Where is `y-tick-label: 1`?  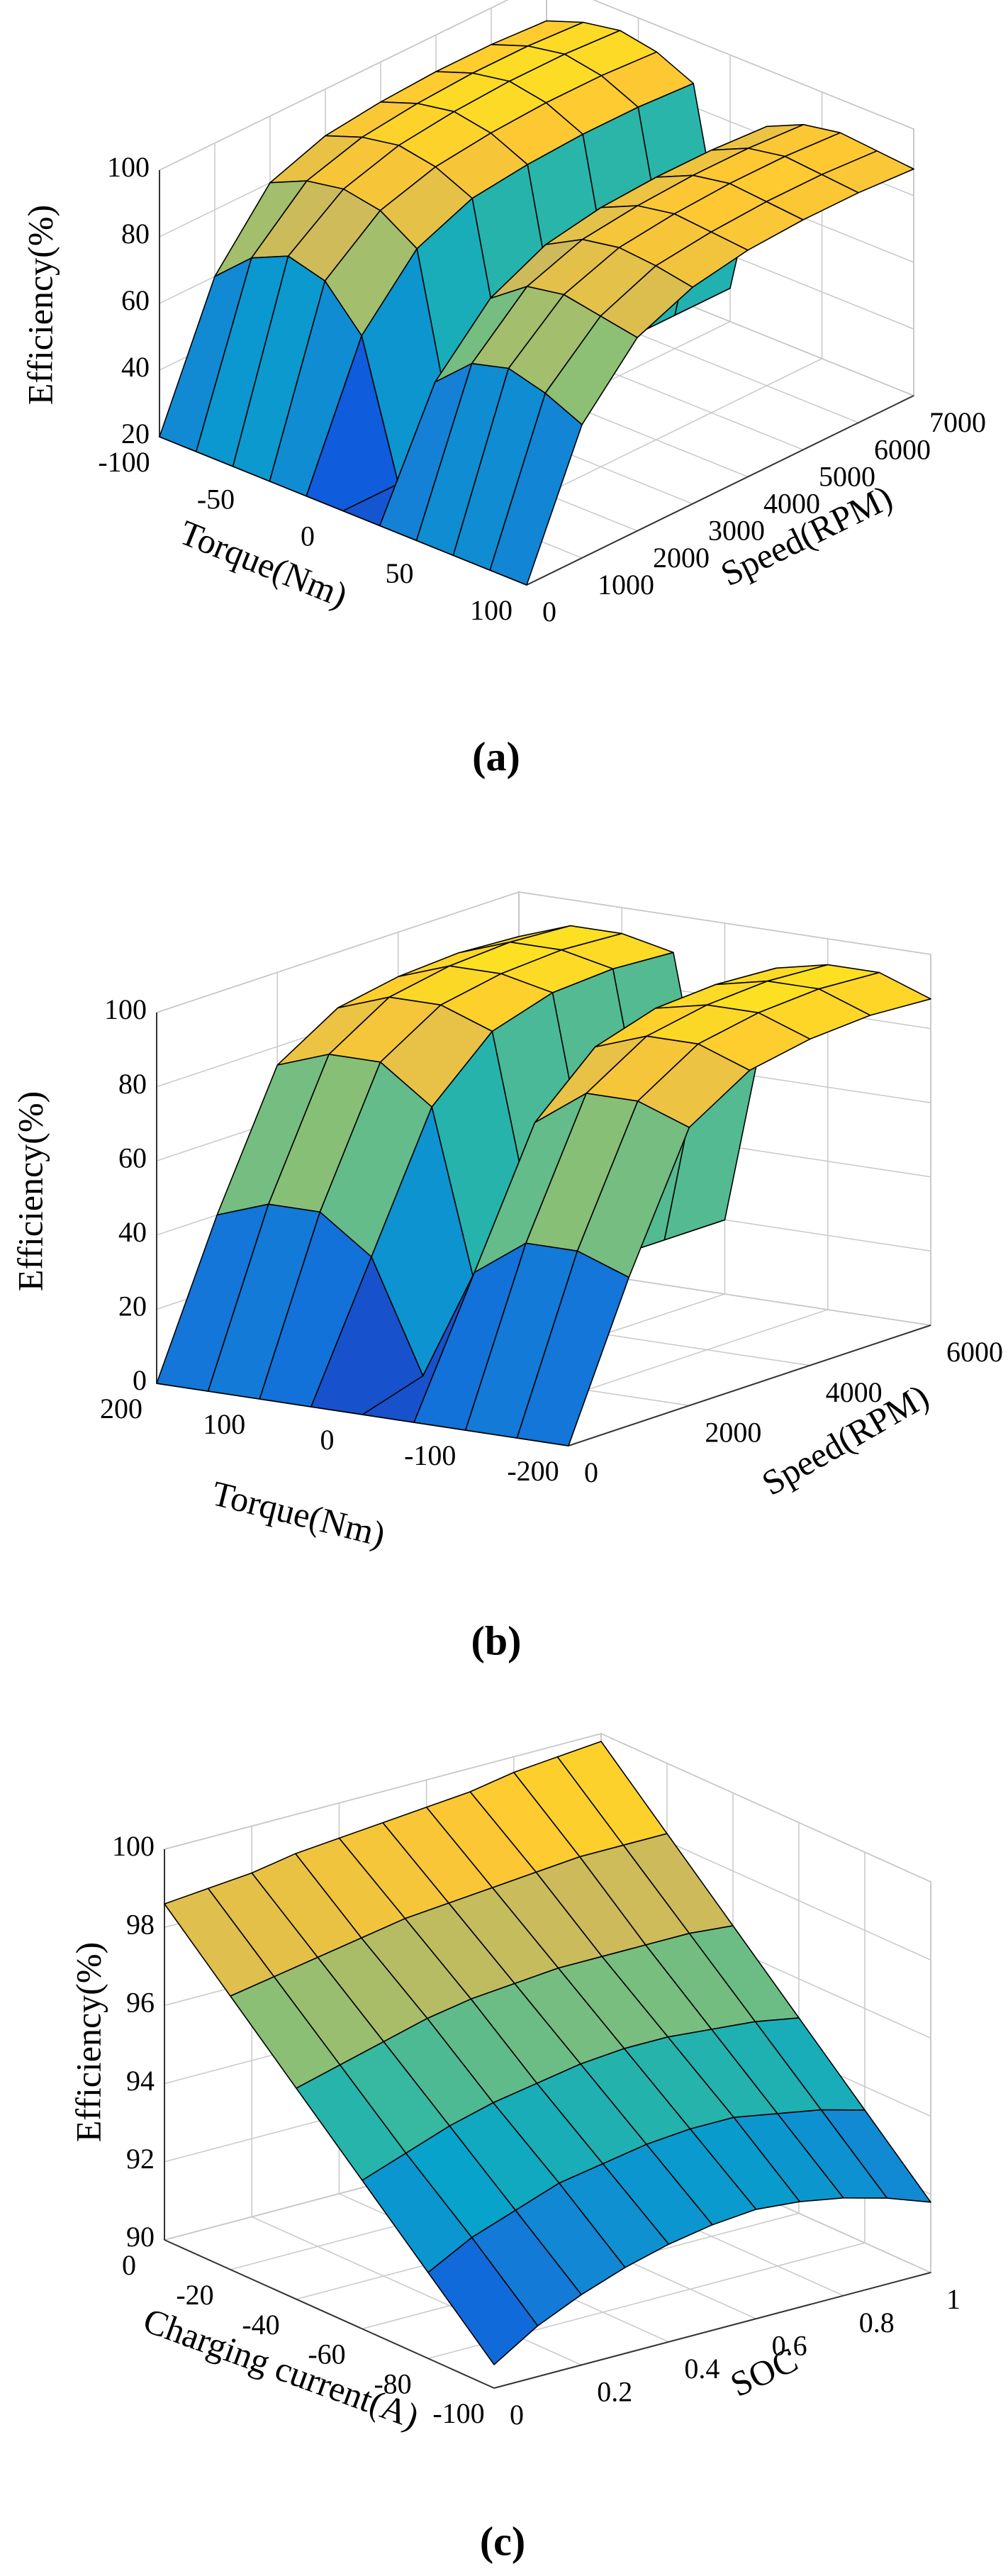 y-tick-label: 1 is located at coordinates (954, 2299).